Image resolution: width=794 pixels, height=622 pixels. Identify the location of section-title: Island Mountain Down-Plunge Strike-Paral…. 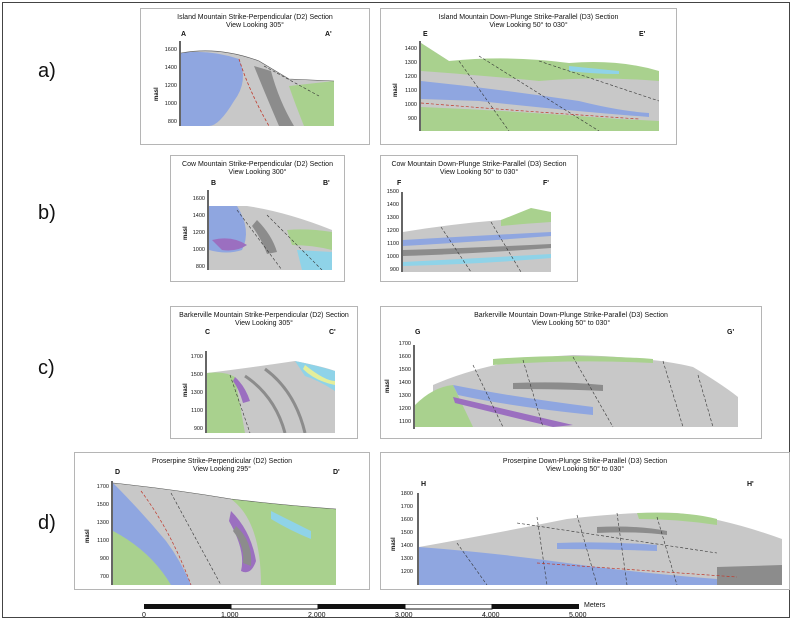
(528, 21).